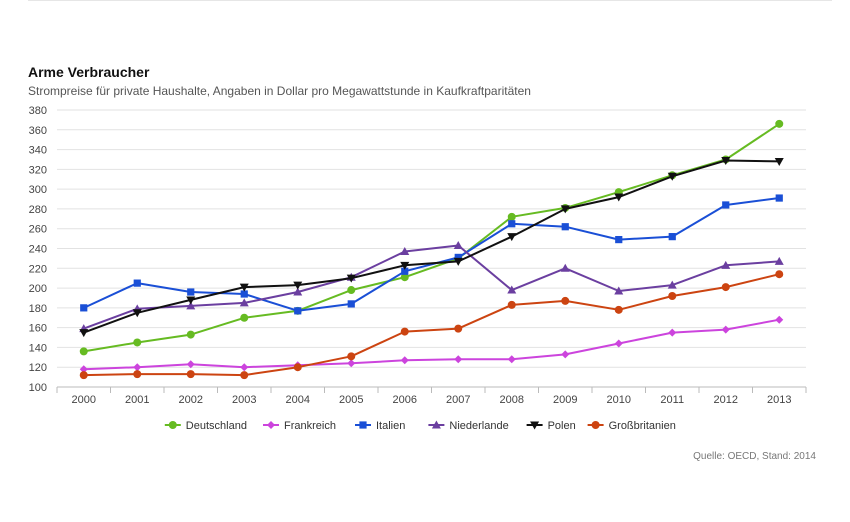 This screenshot has width=850, height=522. What do you see at coordinates (351, 363) in the screenshot?
I see `data-point-frankreich-2005` at bounding box center [351, 363].